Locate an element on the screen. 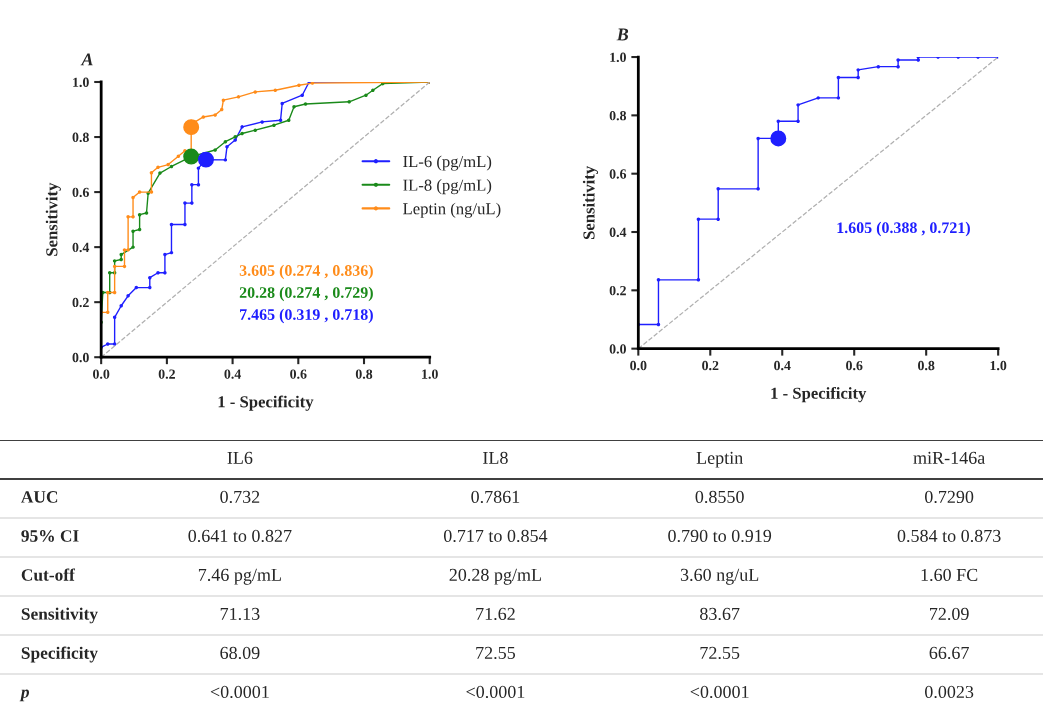  text: 0.717 to 0.854 is located at coordinates (495, 536).